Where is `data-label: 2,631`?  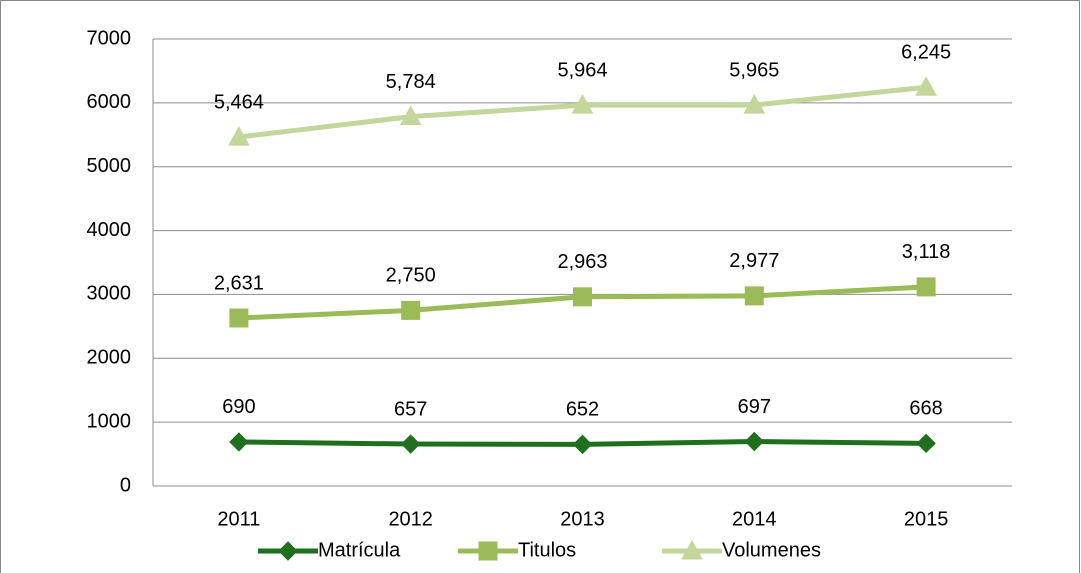
data-label: 2,631 is located at coordinates (239, 283).